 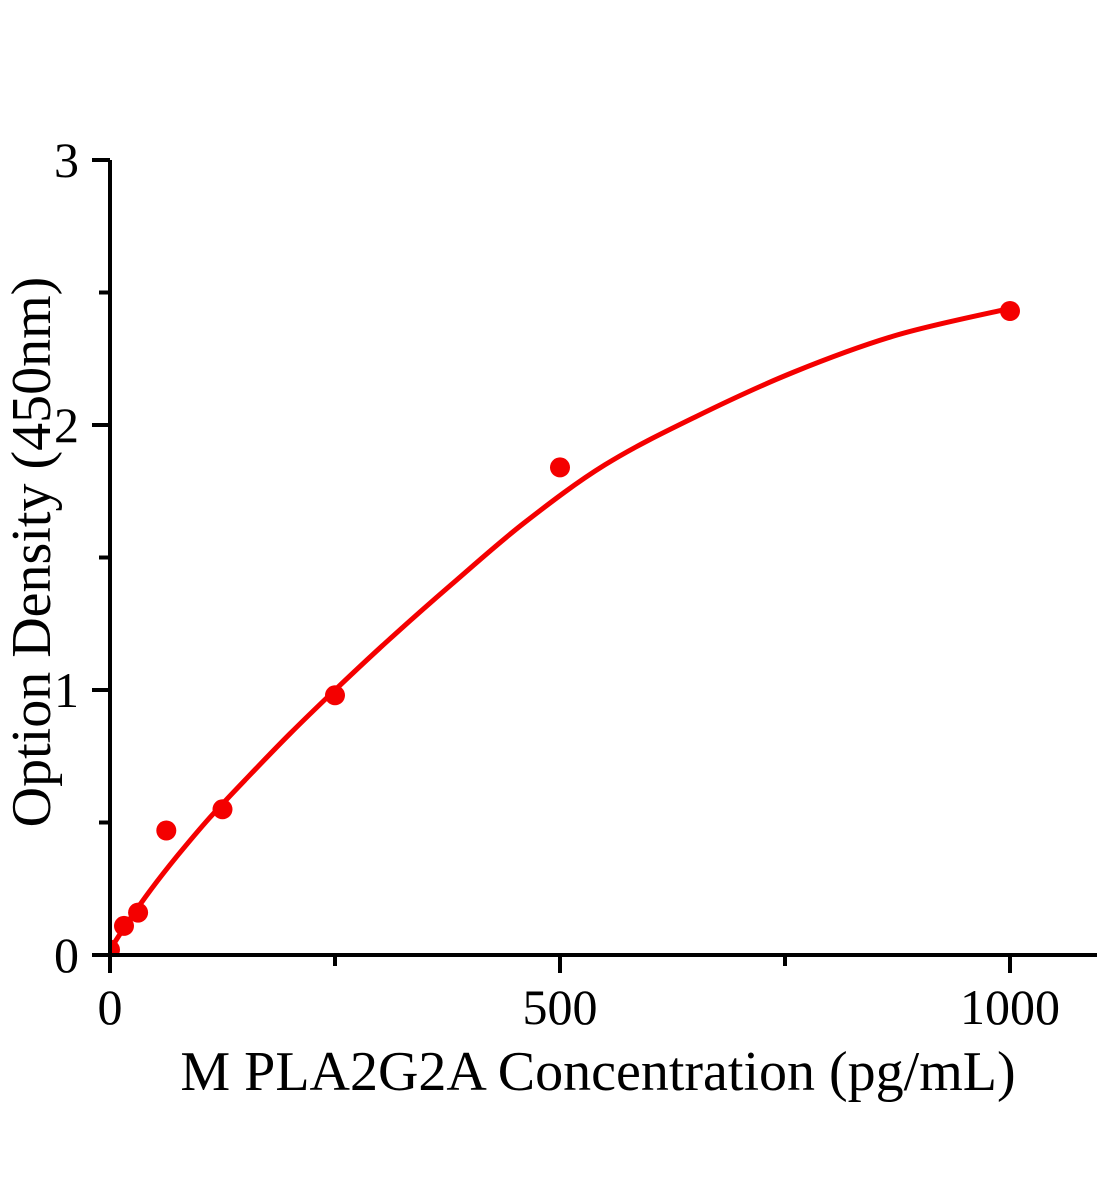 I want to click on x-tick-label: 1000, so click(x=1010, y=1007).